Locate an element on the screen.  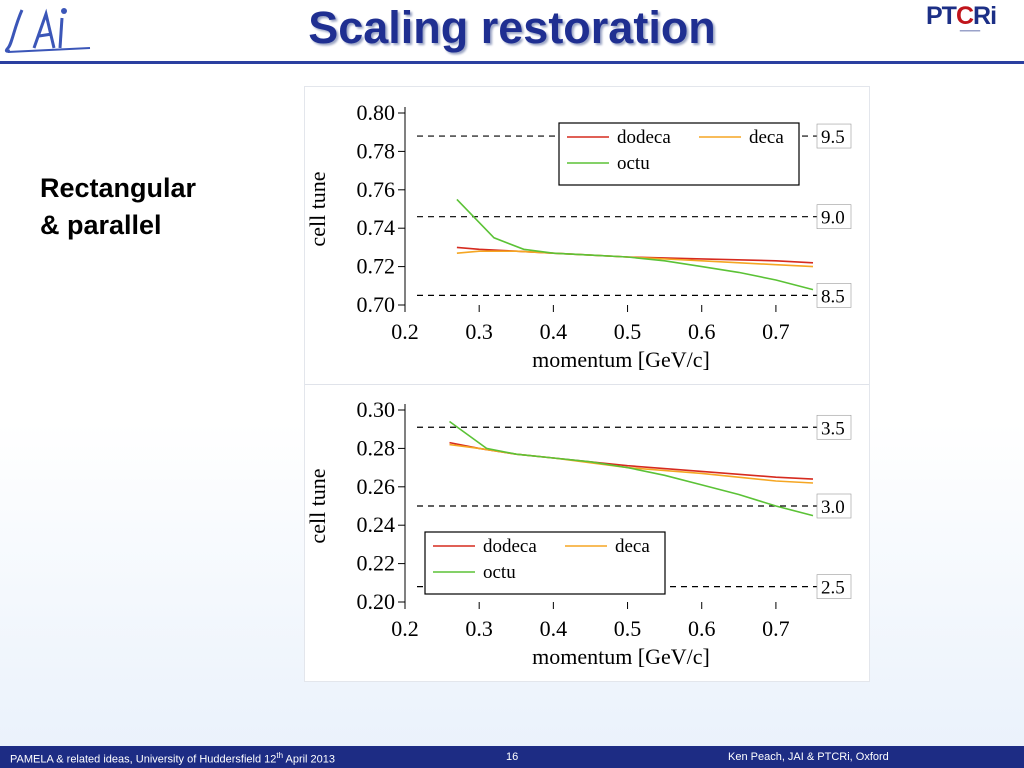
y-tick-label: 0.20 is located at coordinates (376, 601).